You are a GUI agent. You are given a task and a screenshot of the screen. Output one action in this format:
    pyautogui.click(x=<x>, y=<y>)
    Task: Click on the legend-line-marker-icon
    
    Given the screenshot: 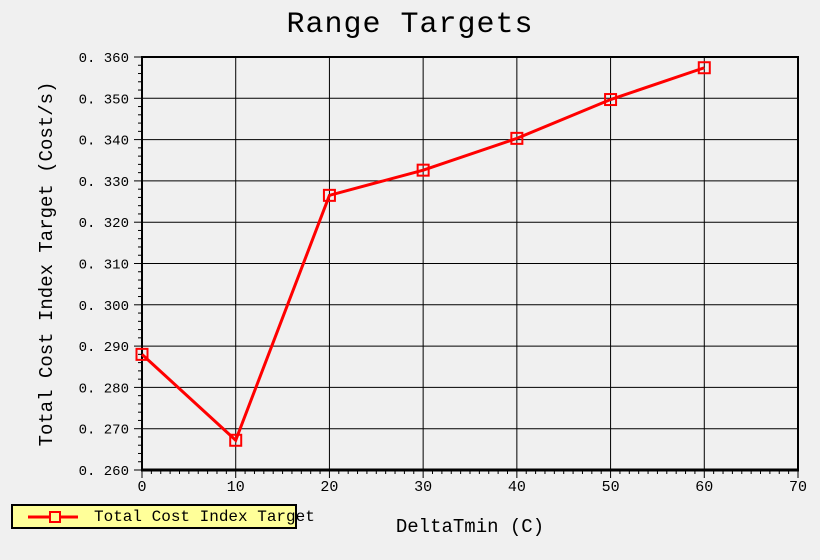 What is the action you would take?
    pyautogui.click(x=53, y=516)
    